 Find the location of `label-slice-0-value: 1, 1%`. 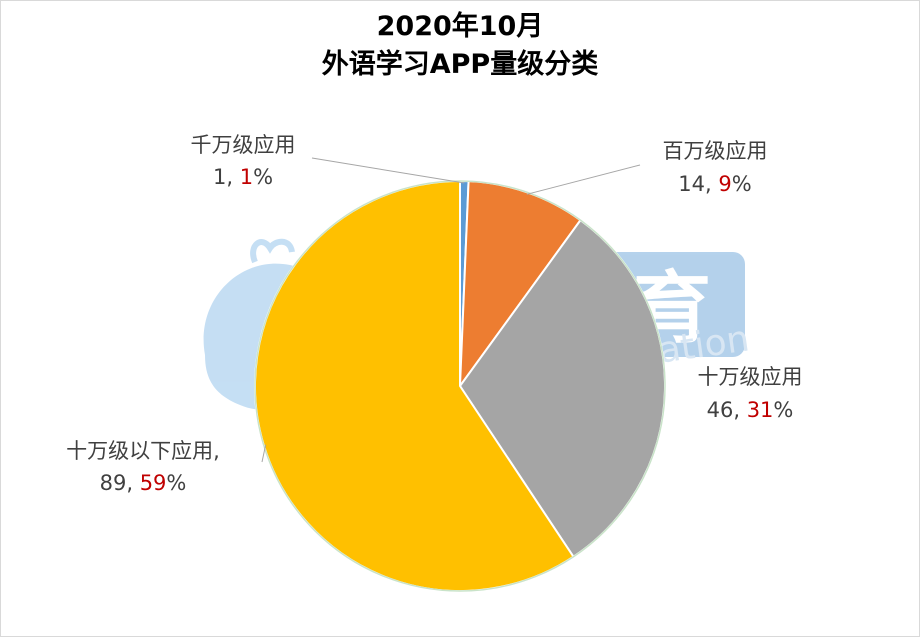

label-slice-0-value: 1, 1% is located at coordinates (243, 177).